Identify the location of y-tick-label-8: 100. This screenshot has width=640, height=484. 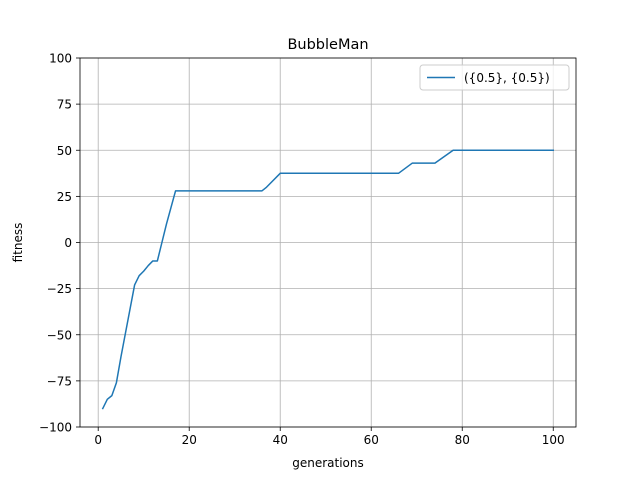
(60, 59).